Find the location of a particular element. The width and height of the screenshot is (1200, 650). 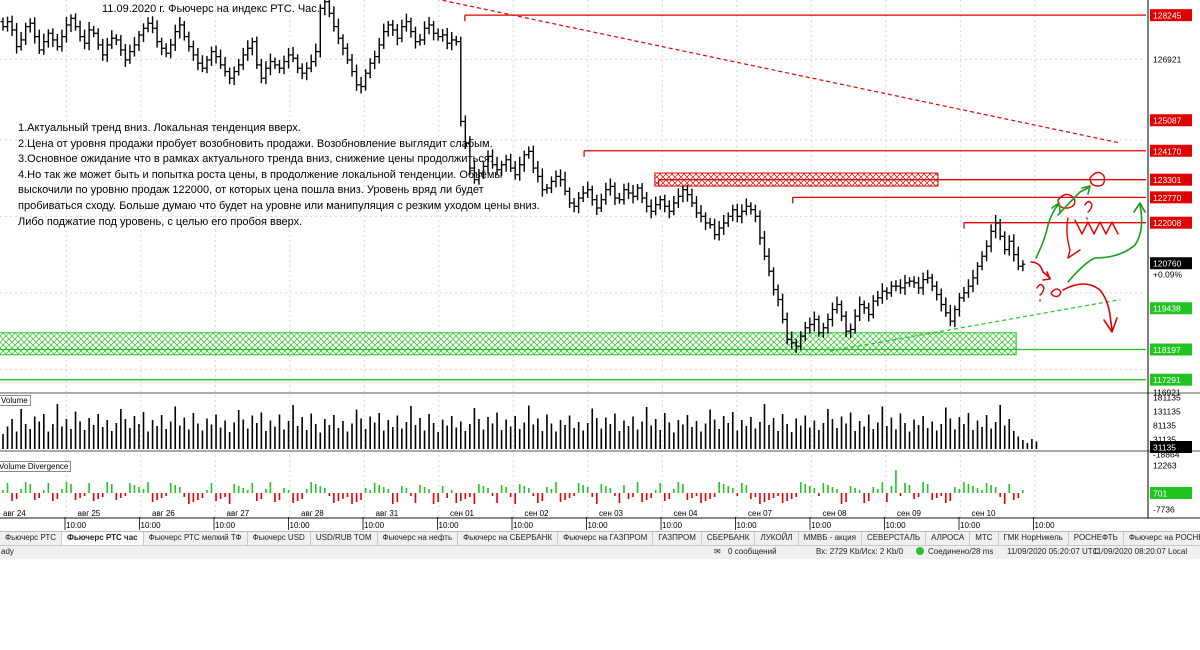

status-local-time: 11/09/2020 08:20:07 Local is located at coordinates (1140, 551).